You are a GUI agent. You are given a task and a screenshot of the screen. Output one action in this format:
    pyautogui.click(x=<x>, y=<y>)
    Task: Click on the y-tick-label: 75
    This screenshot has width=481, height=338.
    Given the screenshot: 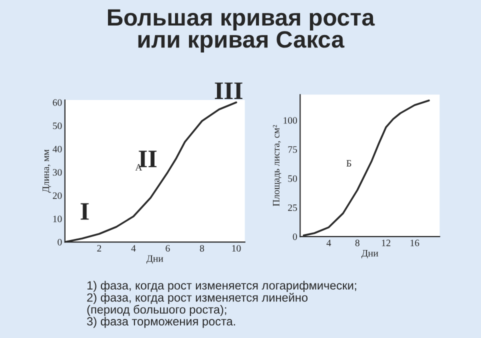 What is the action you would take?
    pyautogui.click(x=292, y=149)
    